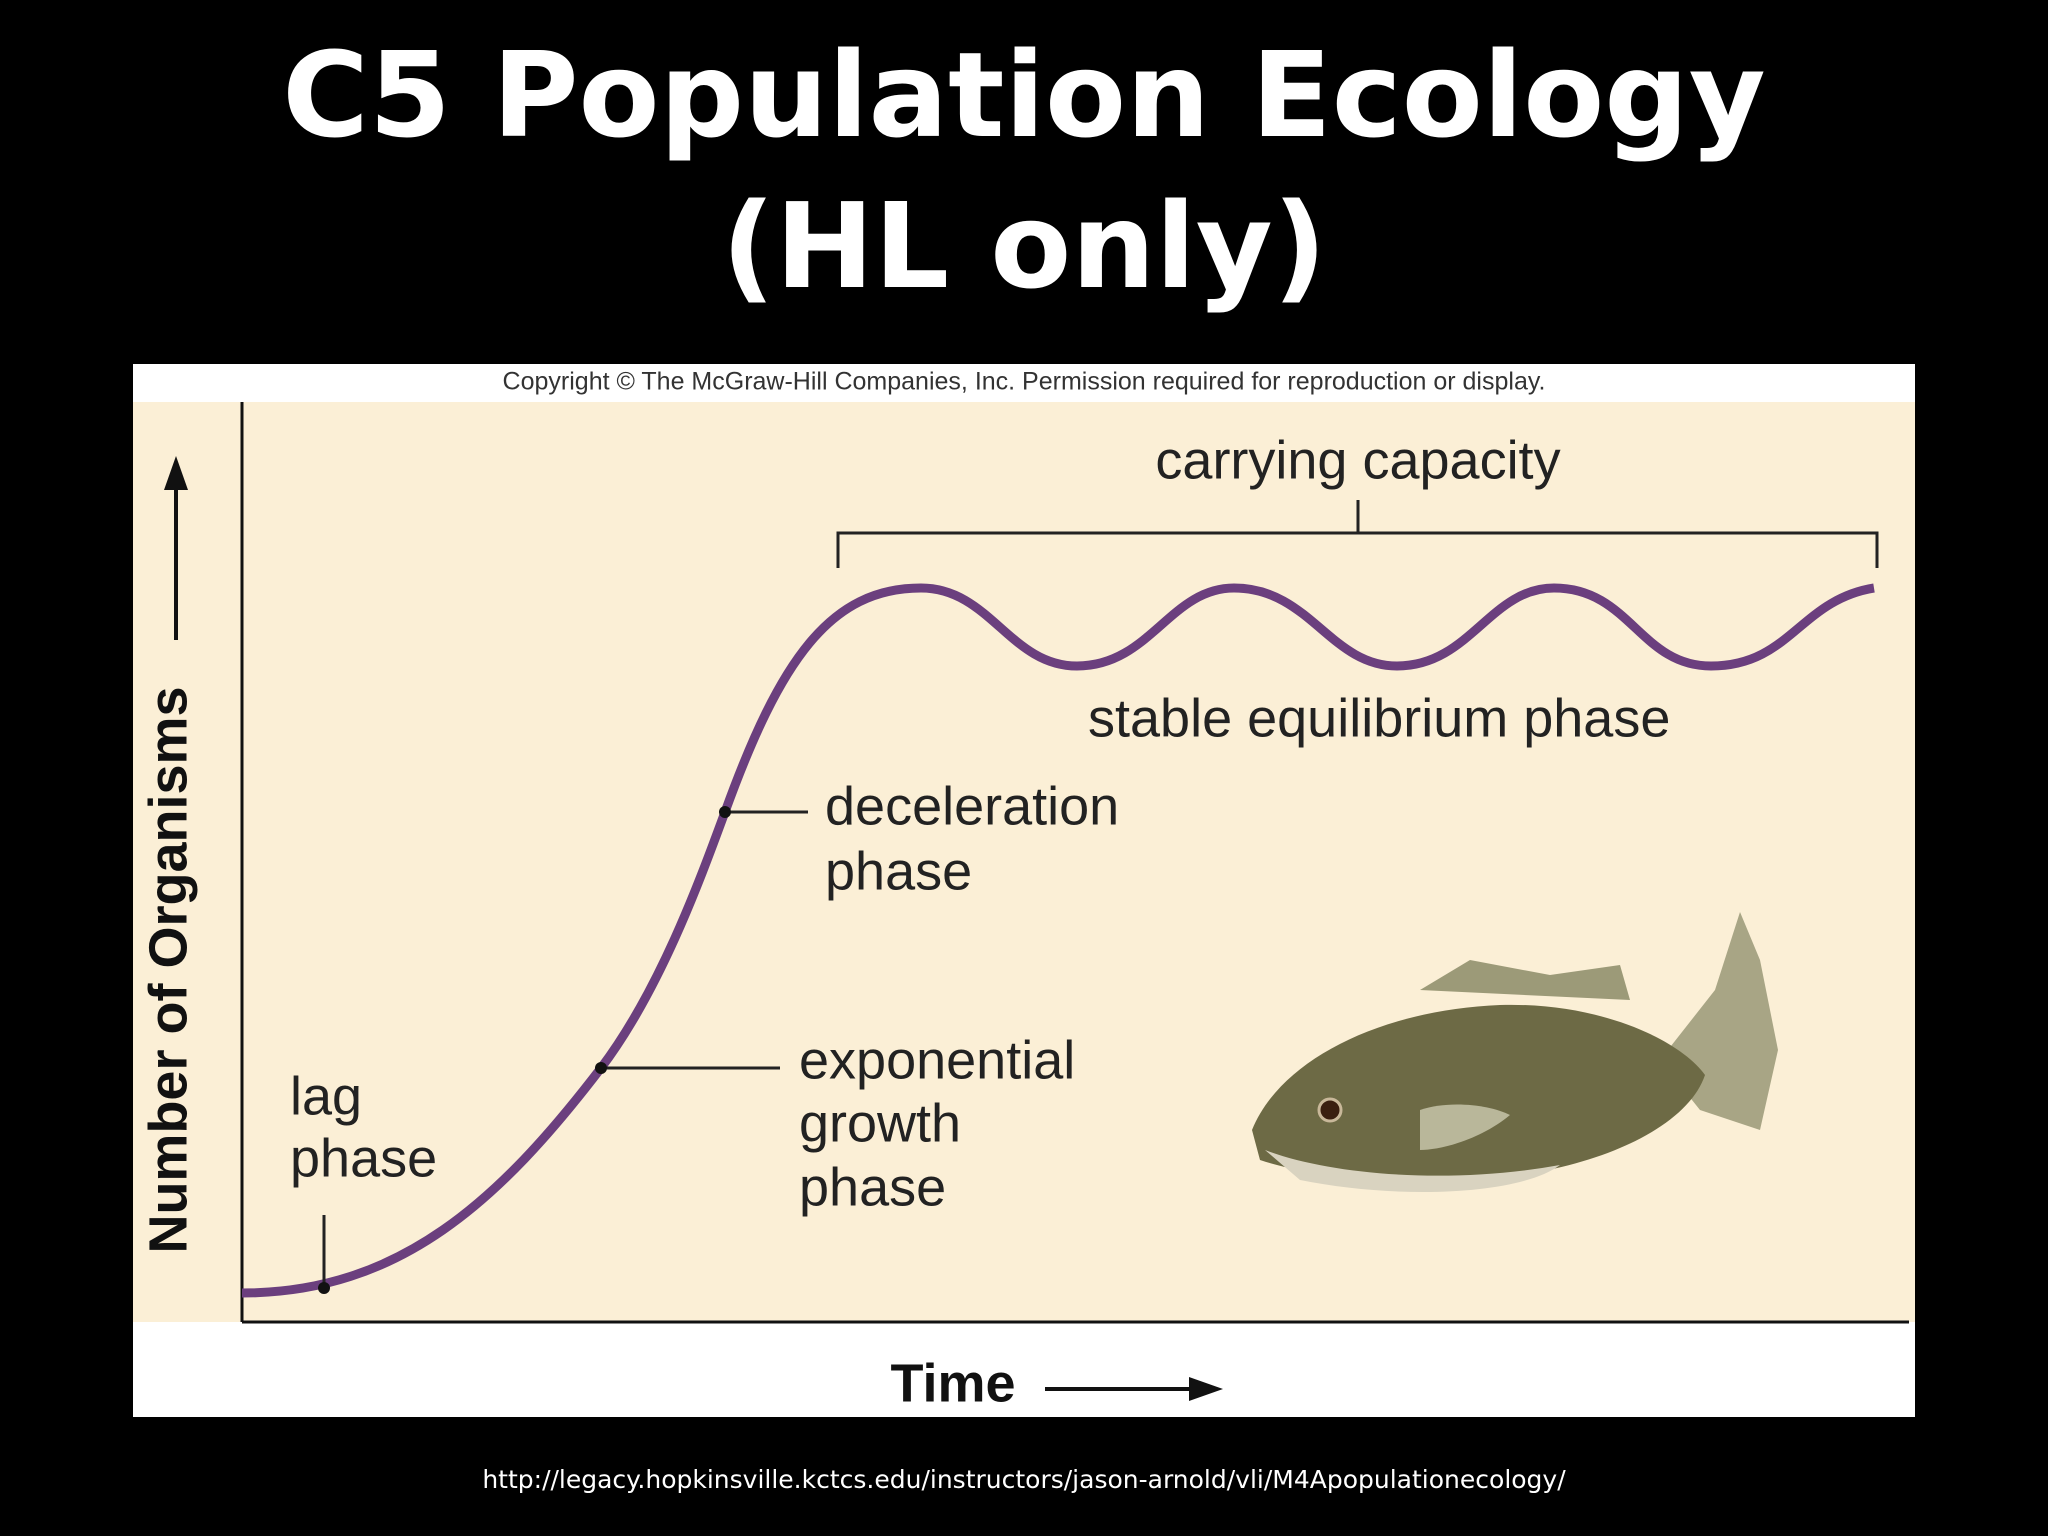  Describe the element at coordinates (972, 806) in the screenshot. I see `annotation: deceleration` at that location.